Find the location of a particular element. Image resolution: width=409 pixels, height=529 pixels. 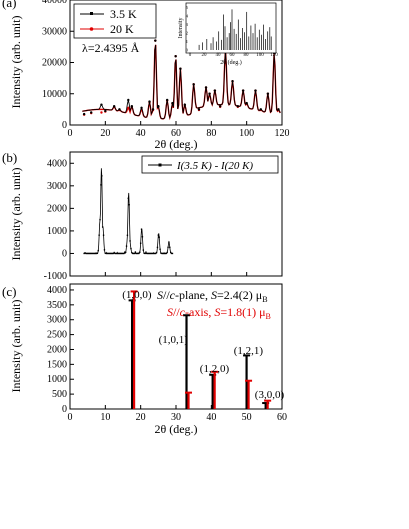

y-tick-label: 10000 is located at coordinates (54, 94).